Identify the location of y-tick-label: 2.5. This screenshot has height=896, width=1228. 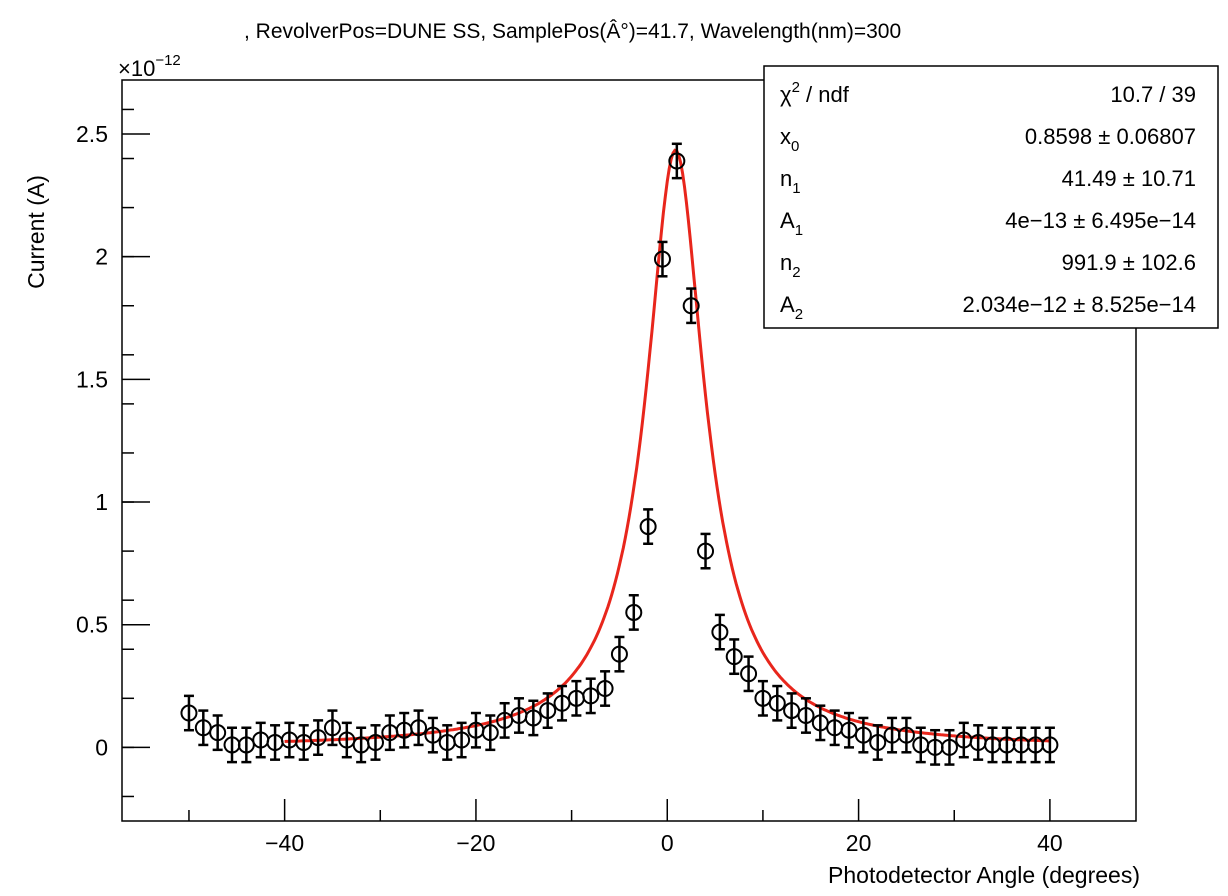
(92, 134).